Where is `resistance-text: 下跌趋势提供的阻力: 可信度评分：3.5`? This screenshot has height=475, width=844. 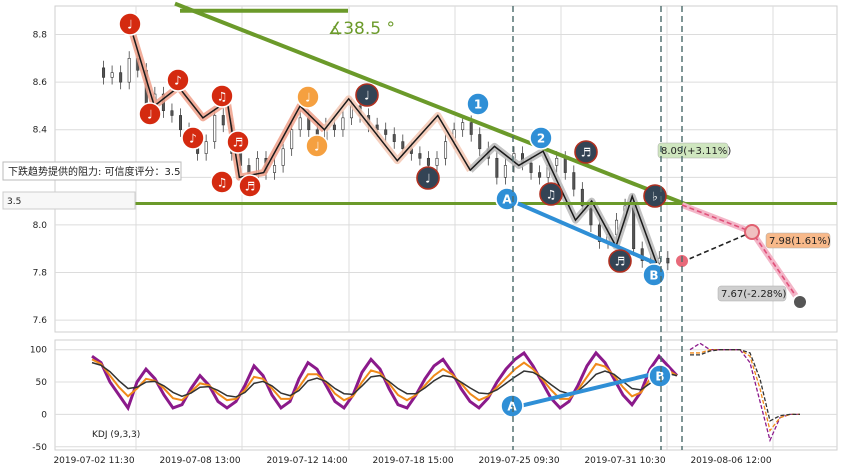
resistance-text: 下跌趋势提供的阻力: 可信度评分：3.5 is located at coordinates (94, 171).